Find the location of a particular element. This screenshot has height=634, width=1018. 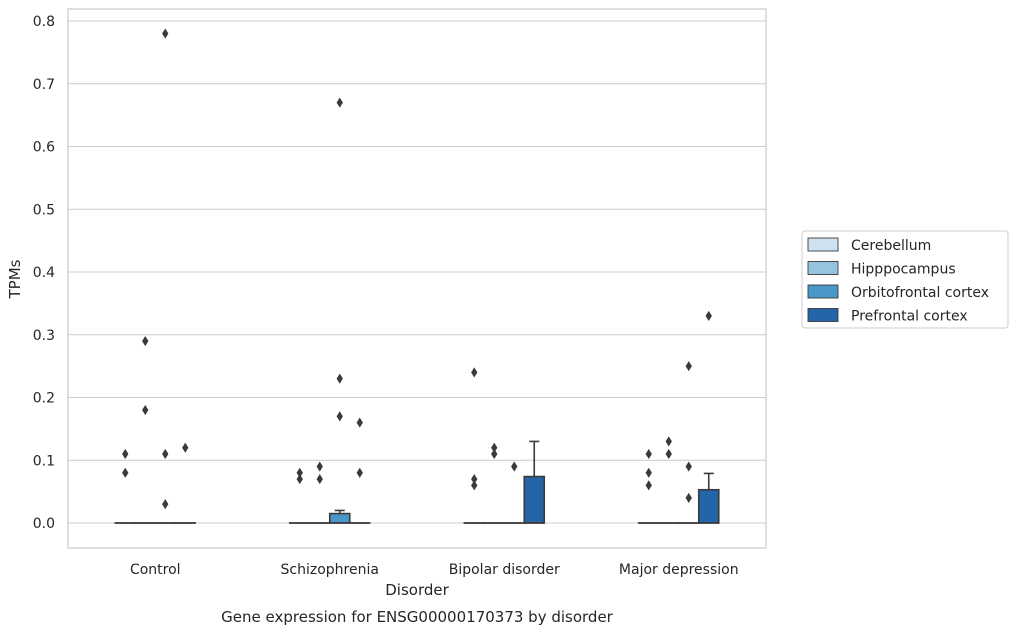

y-tick-label: 0.3 is located at coordinates (44, 336).